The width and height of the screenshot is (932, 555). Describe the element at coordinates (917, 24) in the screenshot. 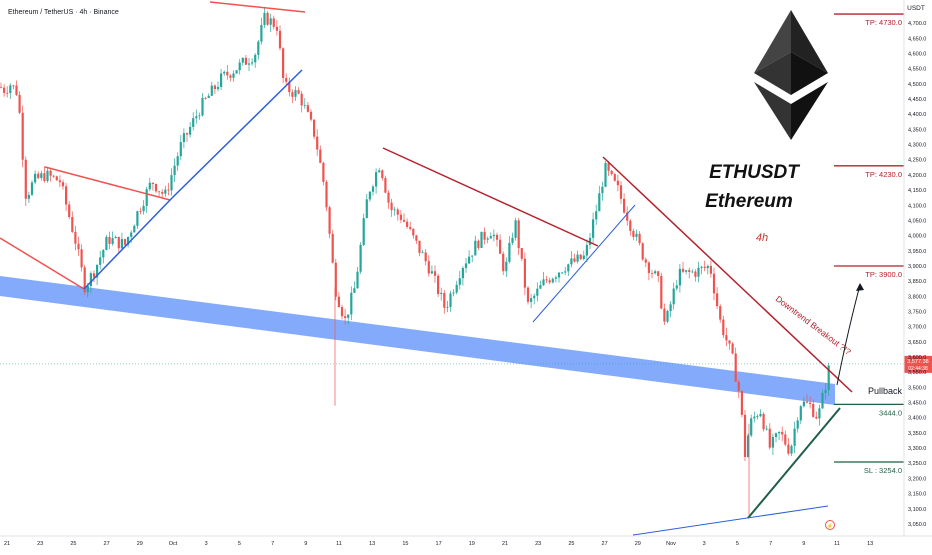

I see `price-tick-label: 4,700.0` at that location.